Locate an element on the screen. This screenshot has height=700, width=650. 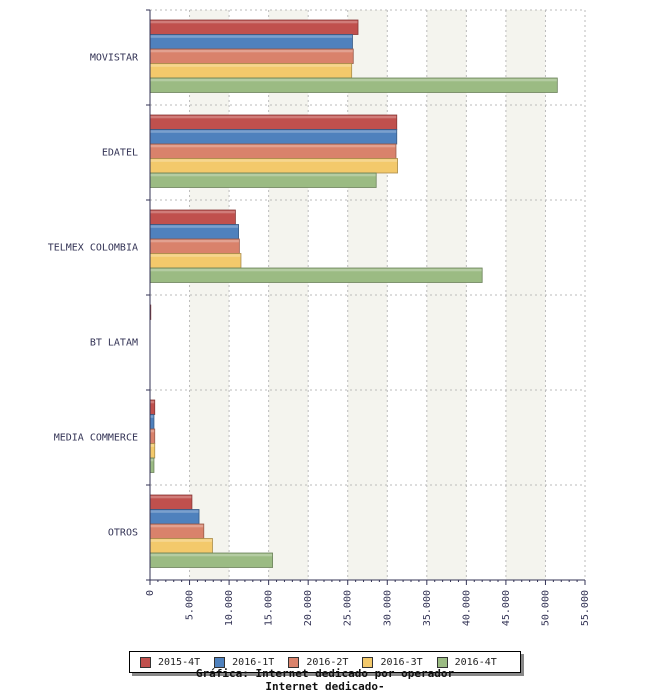
category-label: OTROS is located at coordinates (123, 533).